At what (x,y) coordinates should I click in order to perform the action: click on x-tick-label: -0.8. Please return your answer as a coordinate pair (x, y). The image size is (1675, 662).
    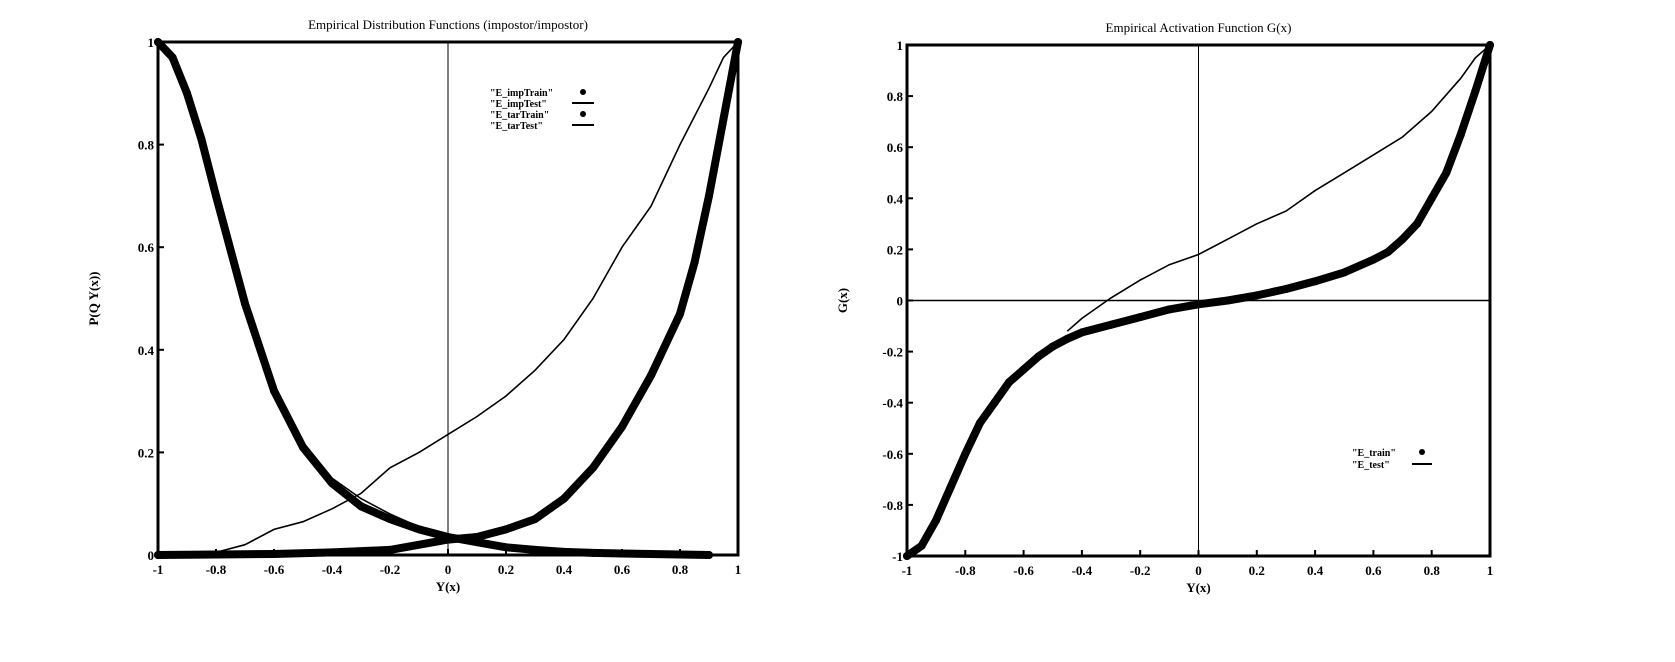
    Looking at the image, I should click on (965, 570).